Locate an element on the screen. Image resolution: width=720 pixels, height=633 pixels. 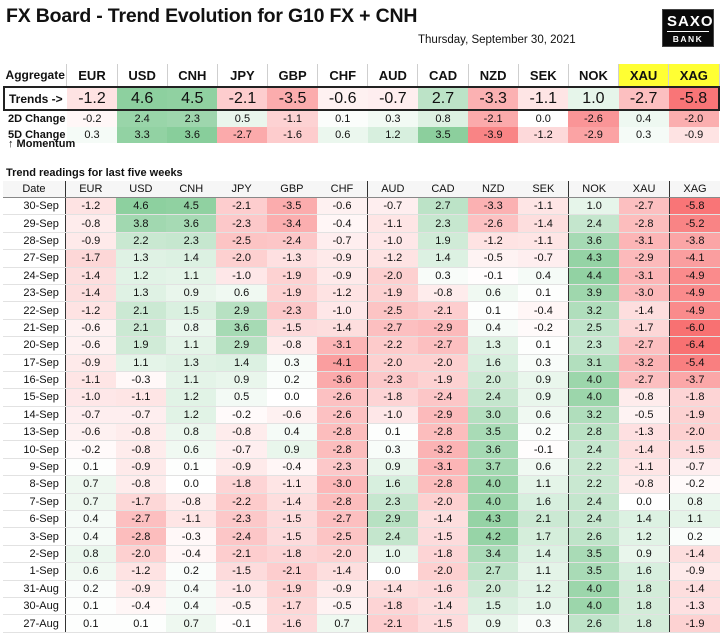
row-date: 9-Sep is located at coordinates (34, 466).